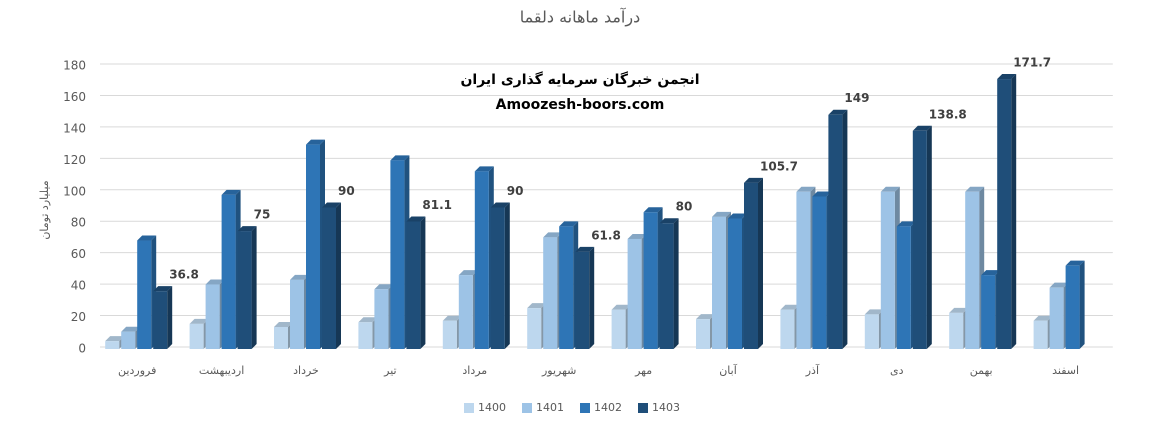 The height and width of the screenshot is (436, 1157). What do you see at coordinates (579, 79) in the screenshot?
I see `watermark: انجمن خبرگان سرمایه گذاری ایران` at bounding box center [579, 79].